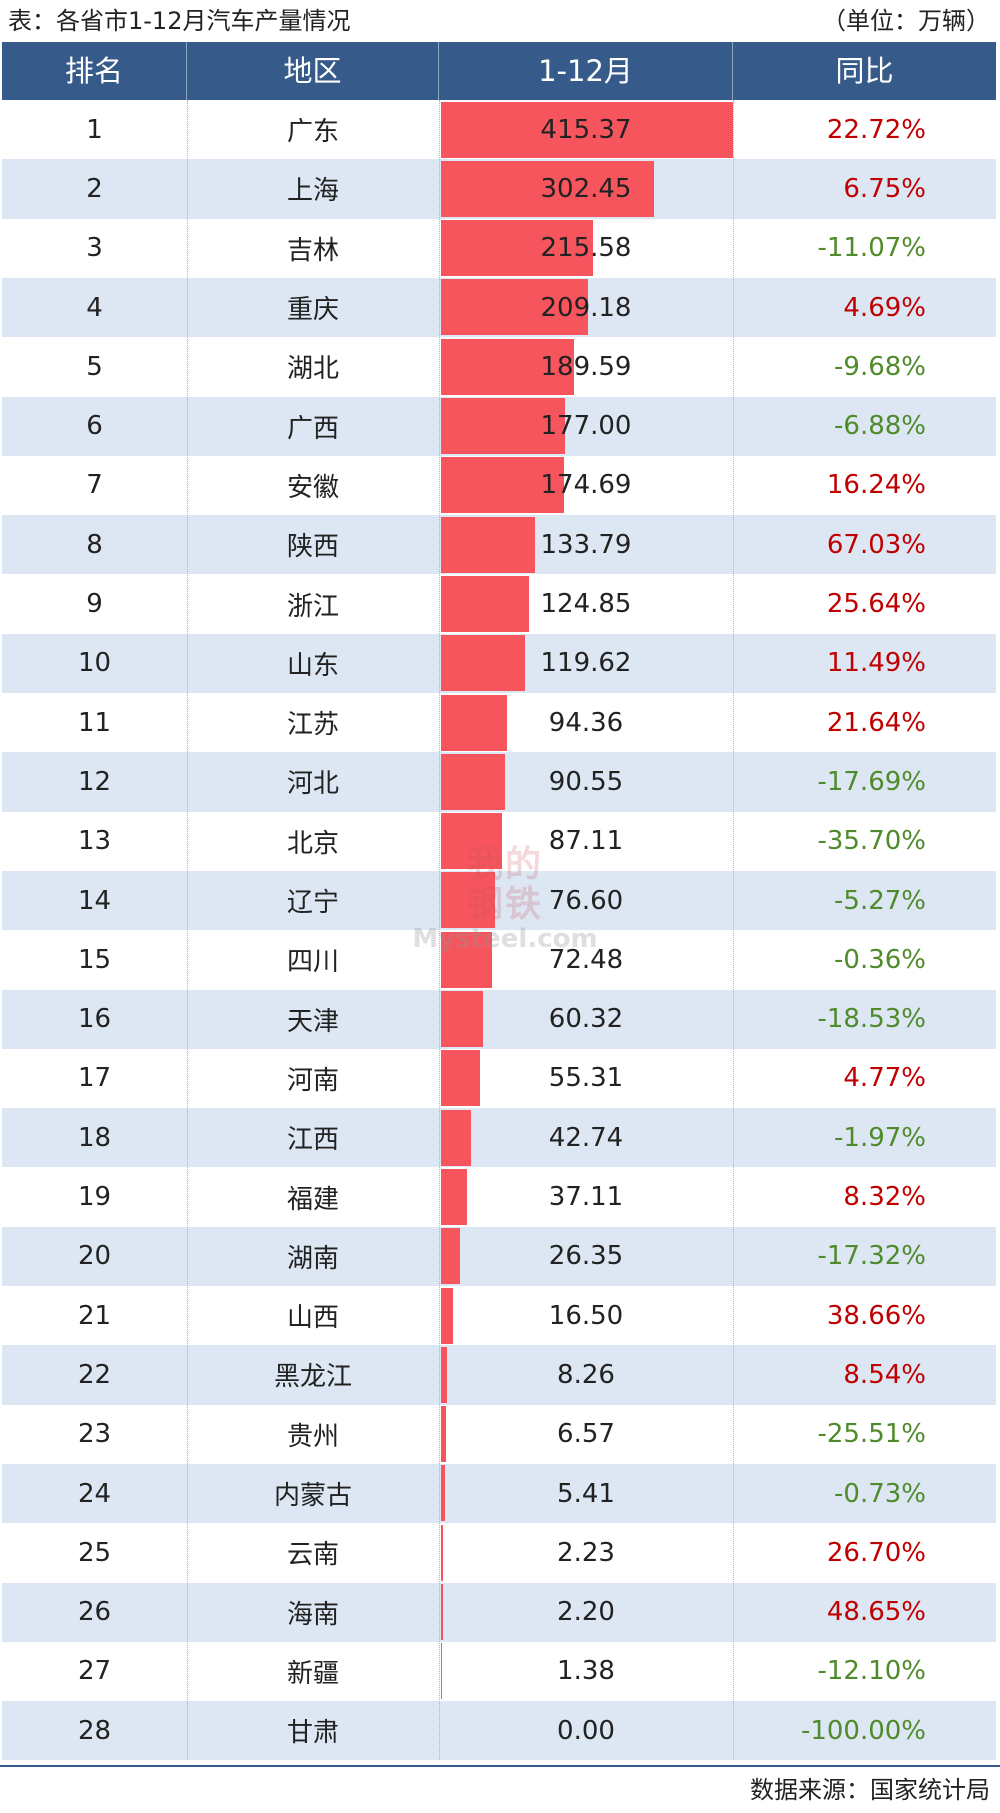 The width and height of the screenshot is (1000, 1813). I want to click on table-row: 4 重庆 209.18 4.69%, so click(499, 307).